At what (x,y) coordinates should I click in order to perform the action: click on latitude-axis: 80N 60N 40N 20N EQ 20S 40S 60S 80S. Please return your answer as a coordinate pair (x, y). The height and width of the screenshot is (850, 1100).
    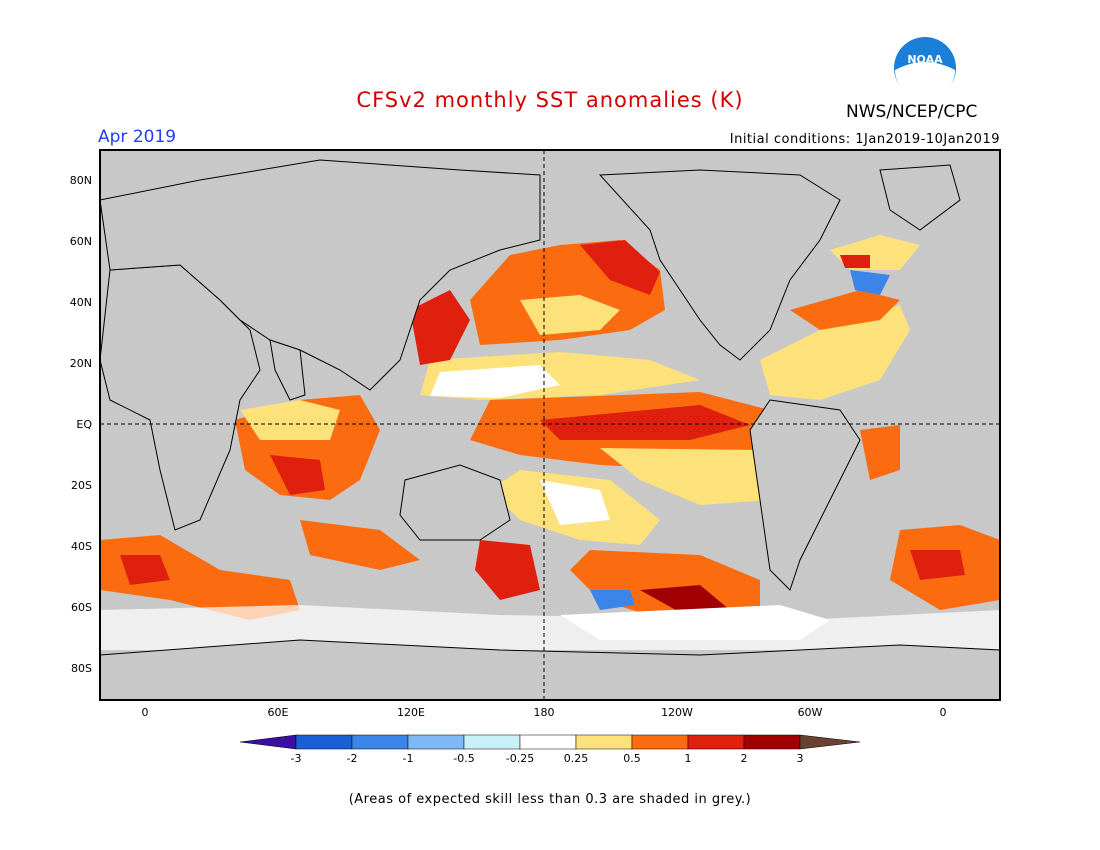
    Looking at the image, I should click on (81, 424).